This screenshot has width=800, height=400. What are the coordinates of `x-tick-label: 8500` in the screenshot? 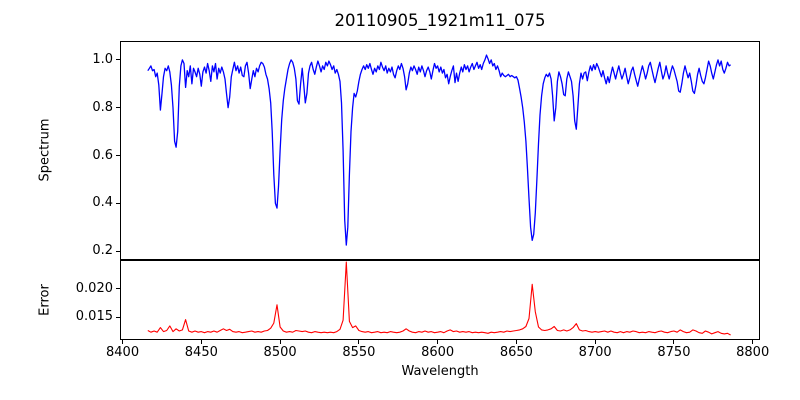 It's located at (280, 352).